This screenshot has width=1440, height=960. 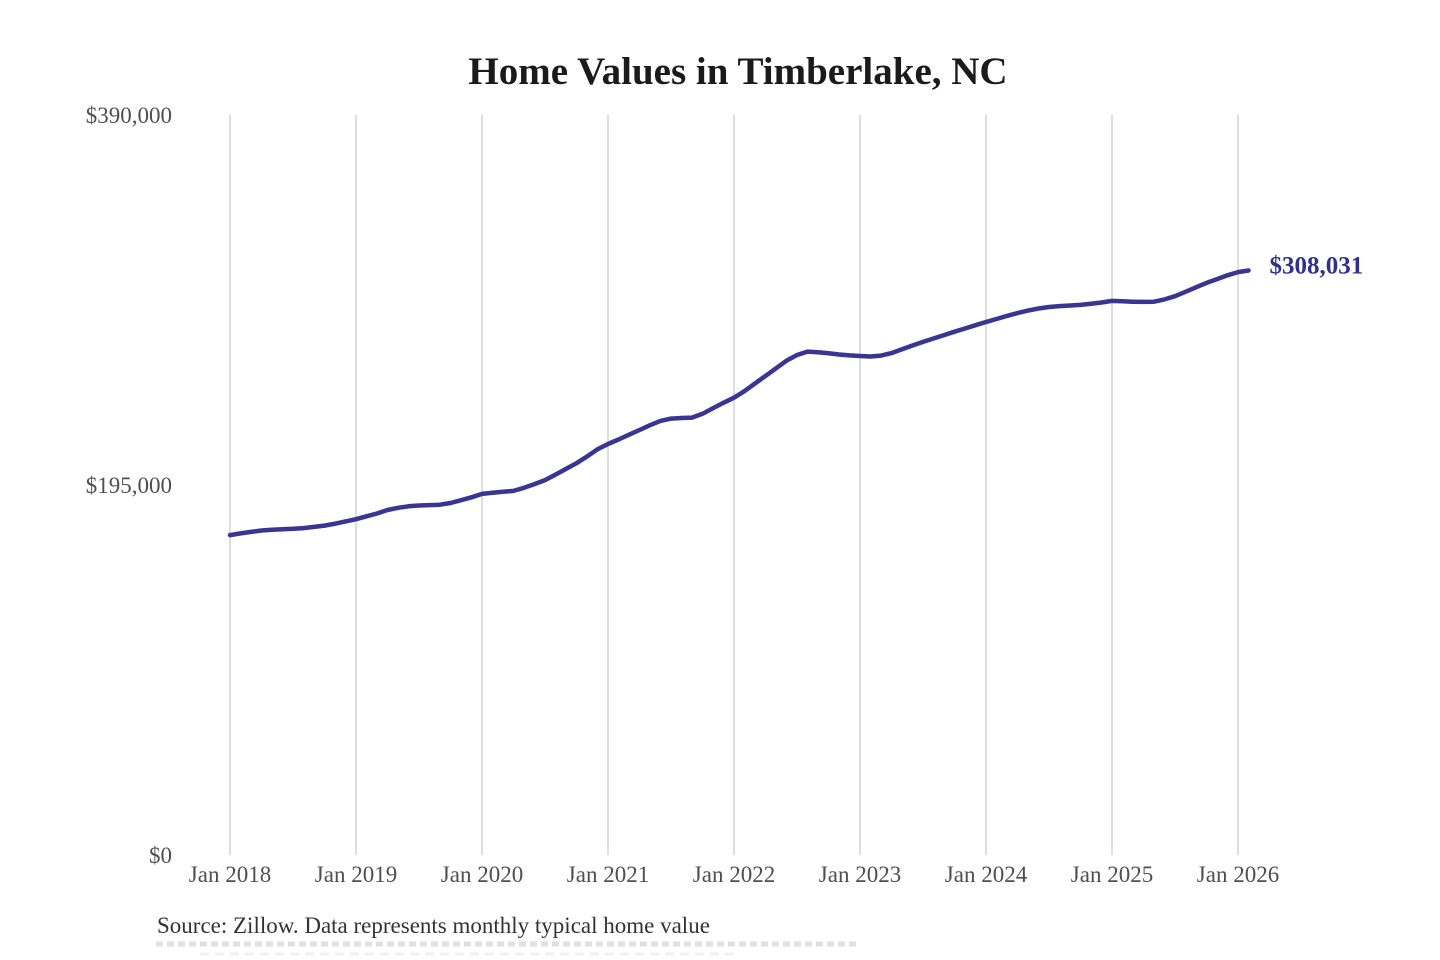 What do you see at coordinates (1238, 874) in the screenshot?
I see `x-tick-label-2026: Jan 2026` at bounding box center [1238, 874].